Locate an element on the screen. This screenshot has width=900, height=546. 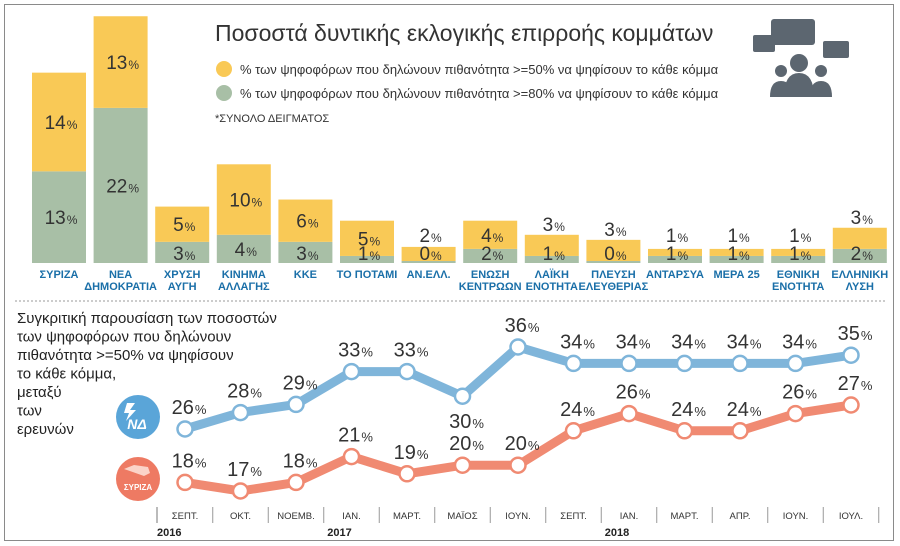
bar-value-80: 13% is located at coordinates (61, 218).